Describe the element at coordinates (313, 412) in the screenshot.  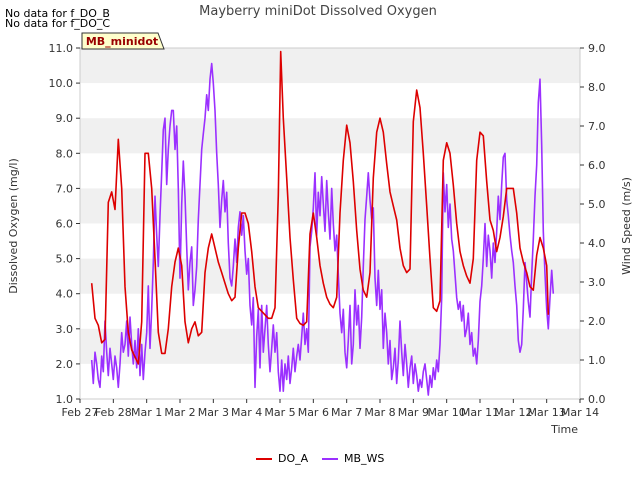
I see `x-tick-label: Mar 6` at that location.